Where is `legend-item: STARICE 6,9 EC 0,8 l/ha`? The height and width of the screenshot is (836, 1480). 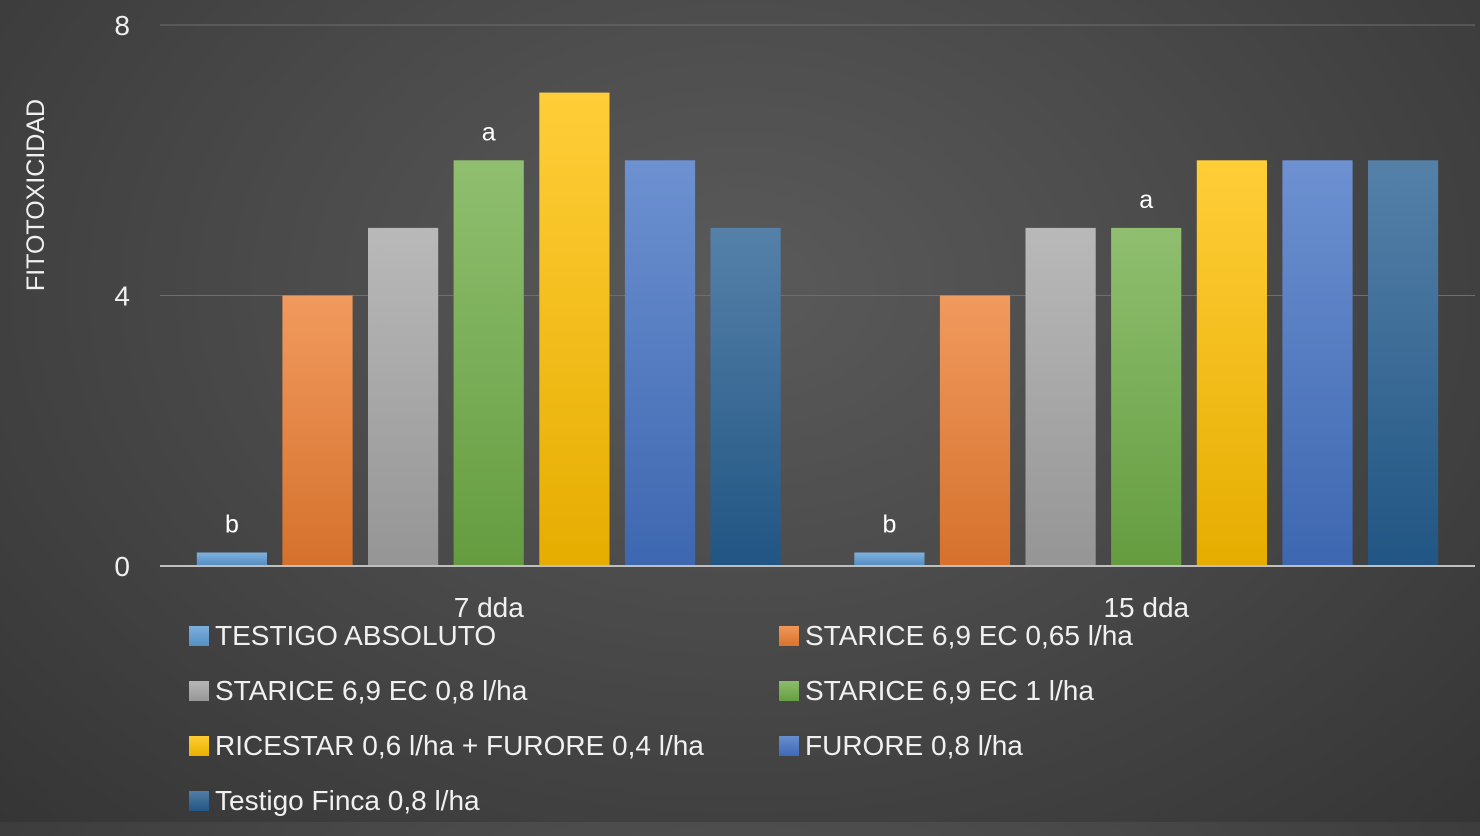
legend-item: STARICE 6,9 EC 0,8 l/ha is located at coordinates (484, 691).